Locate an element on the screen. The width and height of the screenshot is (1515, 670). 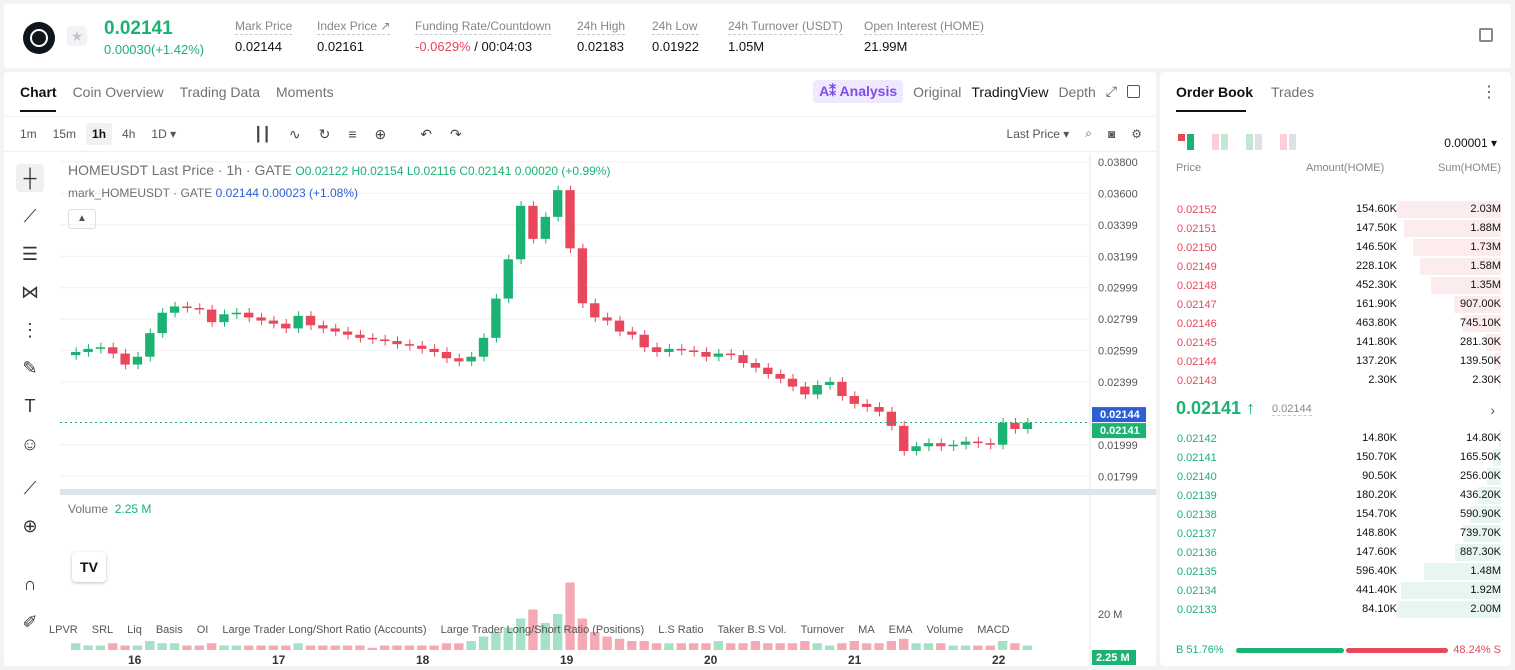
view-bids-icon is located at coordinates (1254, 142).